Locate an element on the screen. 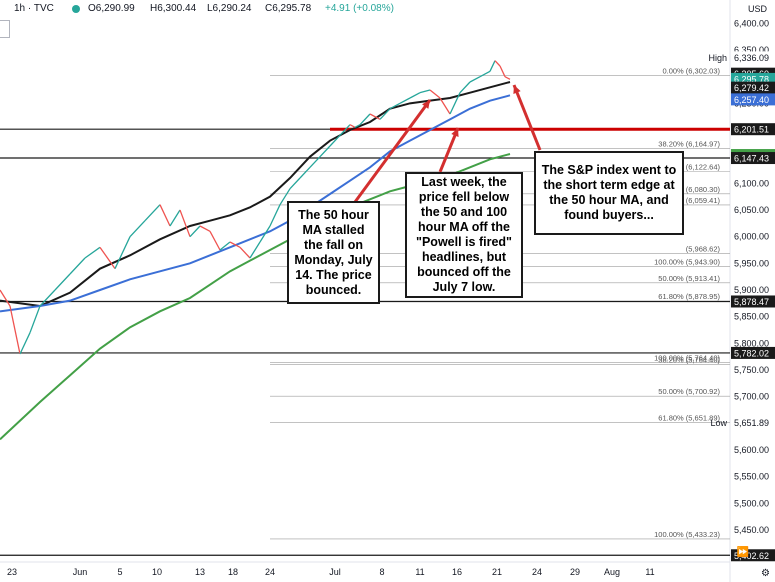 The width and height of the screenshot is (775, 582). fib-level-label: 61.80% (5,878.95) is located at coordinates (689, 296).